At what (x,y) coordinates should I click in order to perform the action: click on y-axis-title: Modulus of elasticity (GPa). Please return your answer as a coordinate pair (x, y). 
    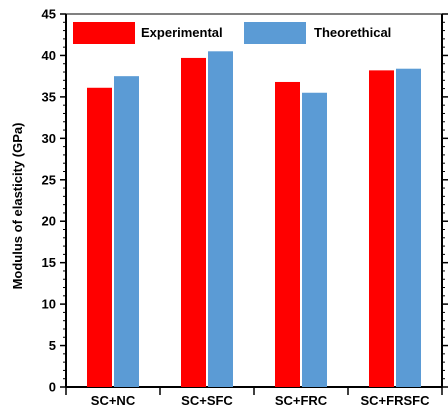
    Looking at the image, I should click on (17, 206).